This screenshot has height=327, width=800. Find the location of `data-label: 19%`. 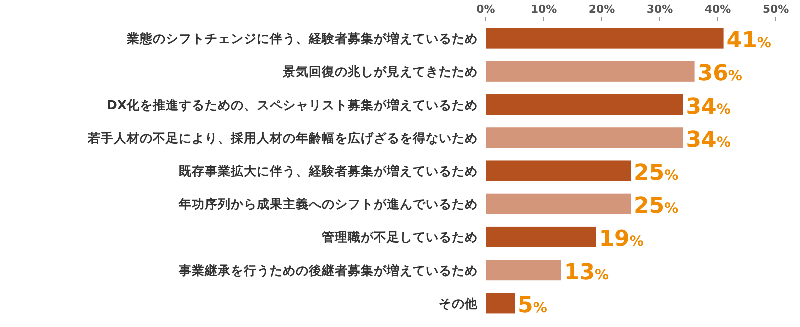

data-label: 19% is located at coordinates (621, 239).